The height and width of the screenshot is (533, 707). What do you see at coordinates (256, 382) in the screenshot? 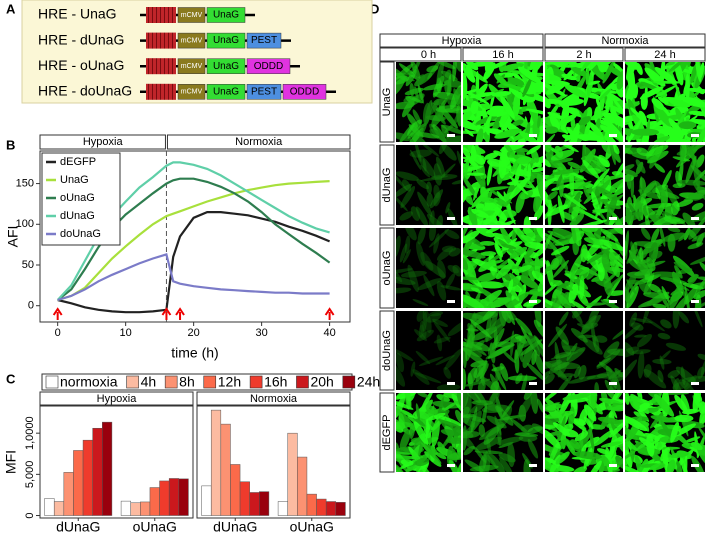
I see `legend-swatch` at bounding box center [256, 382].